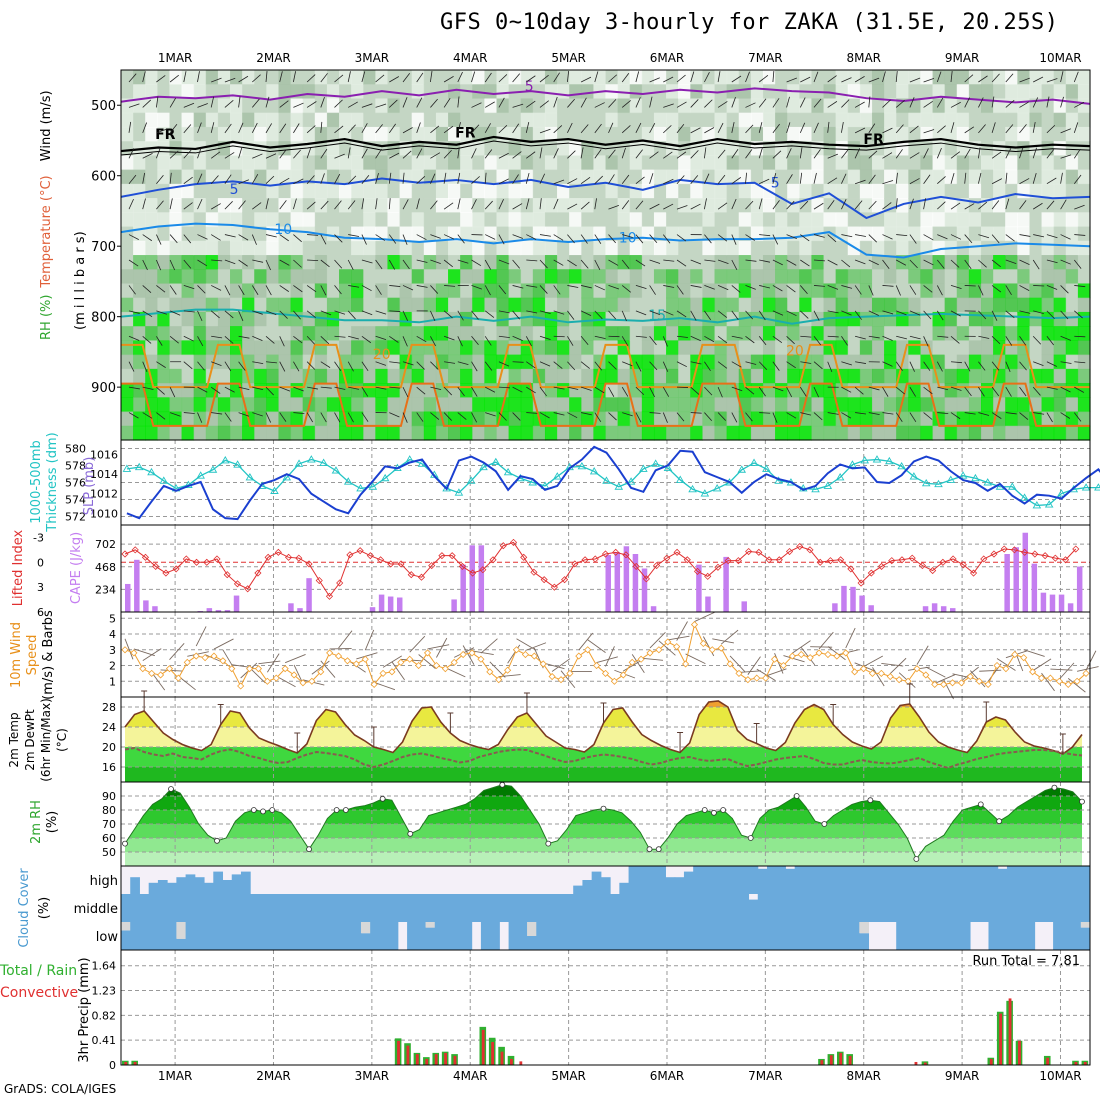 The width and height of the screenshot is (1100, 1100). What do you see at coordinates (80, 280) in the screenshot?
I see `upper-air-ylabel-inner: (m i l l i b a r s)` at bounding box center [80, 280].